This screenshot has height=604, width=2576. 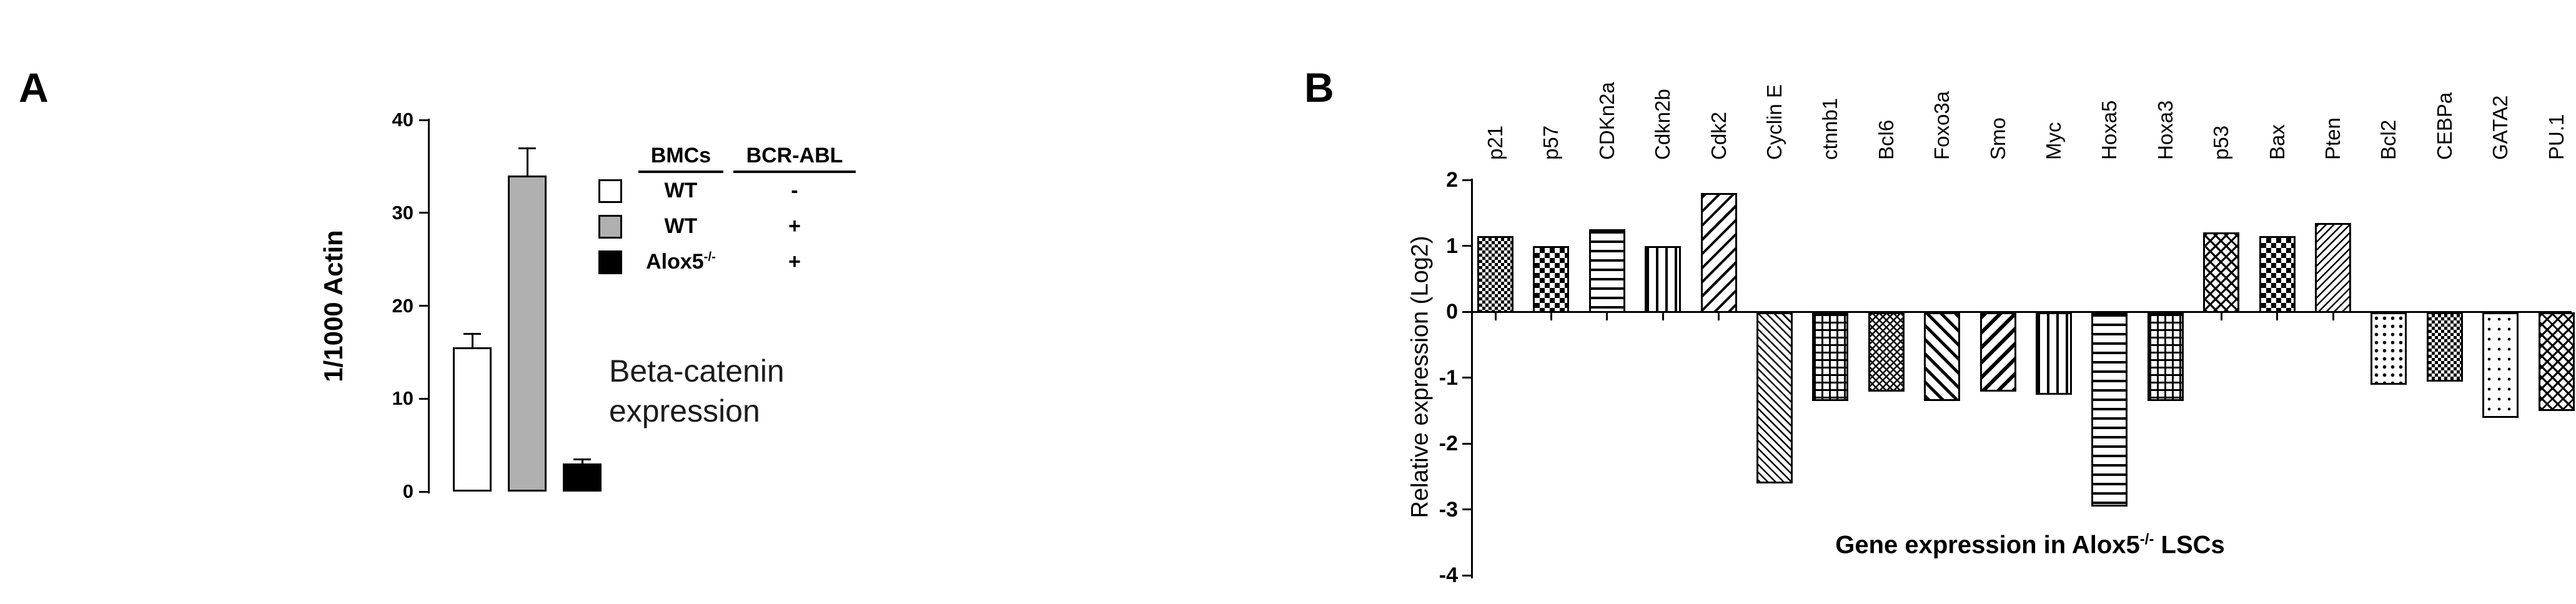 What do you see at coordinates (2021, 312) in the screenshot?
I see `panel-b-zero-line` at bounding box center [2021, 312].